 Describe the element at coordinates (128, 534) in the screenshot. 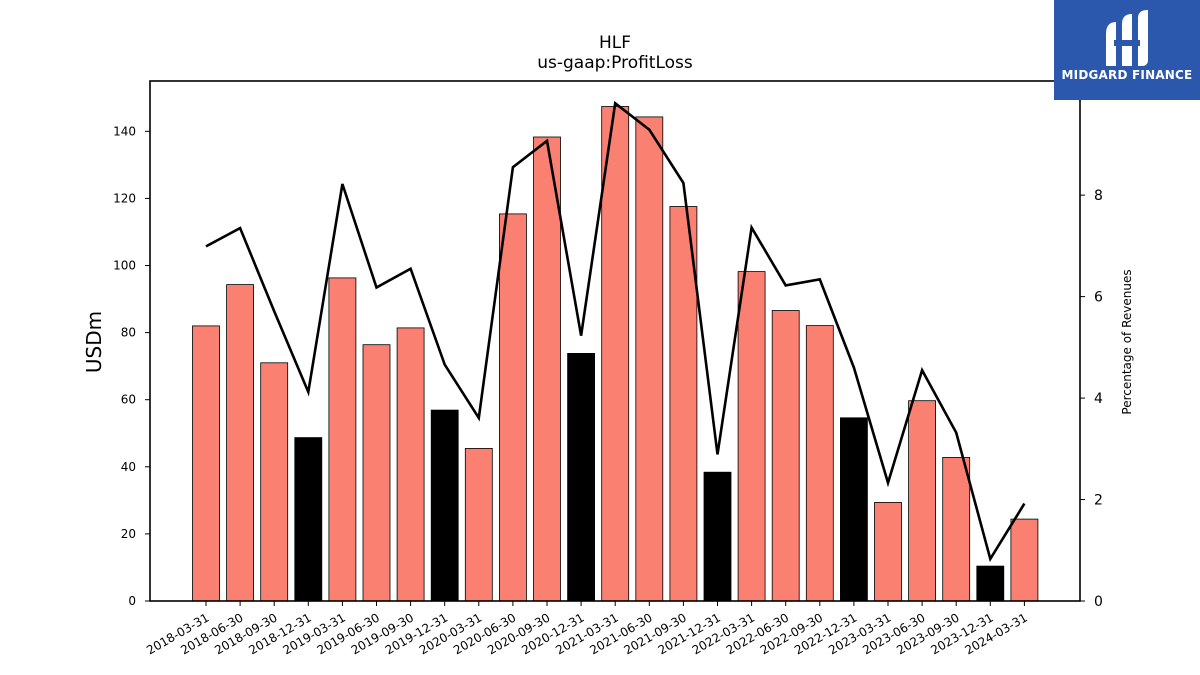

I see `y-tick-label: 20` at that location.